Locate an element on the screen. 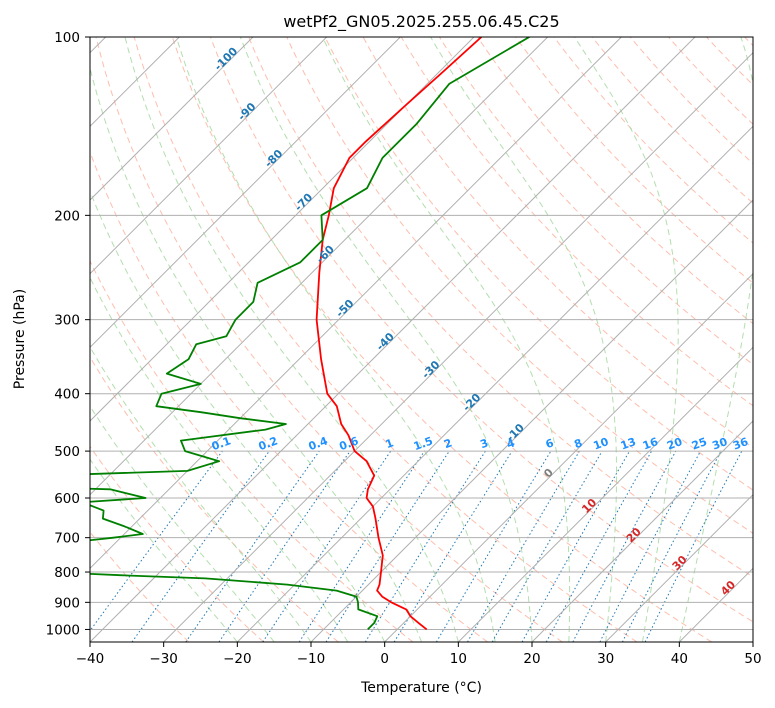  x-tick-label: −20 is located at coordinates (237, 659).